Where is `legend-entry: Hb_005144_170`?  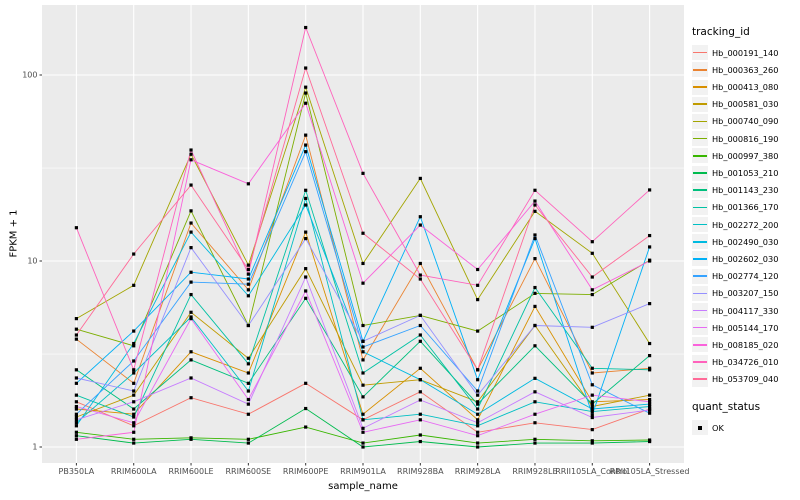 legend-entry: Hb_005144_170 is located at coordinates (745, 328).